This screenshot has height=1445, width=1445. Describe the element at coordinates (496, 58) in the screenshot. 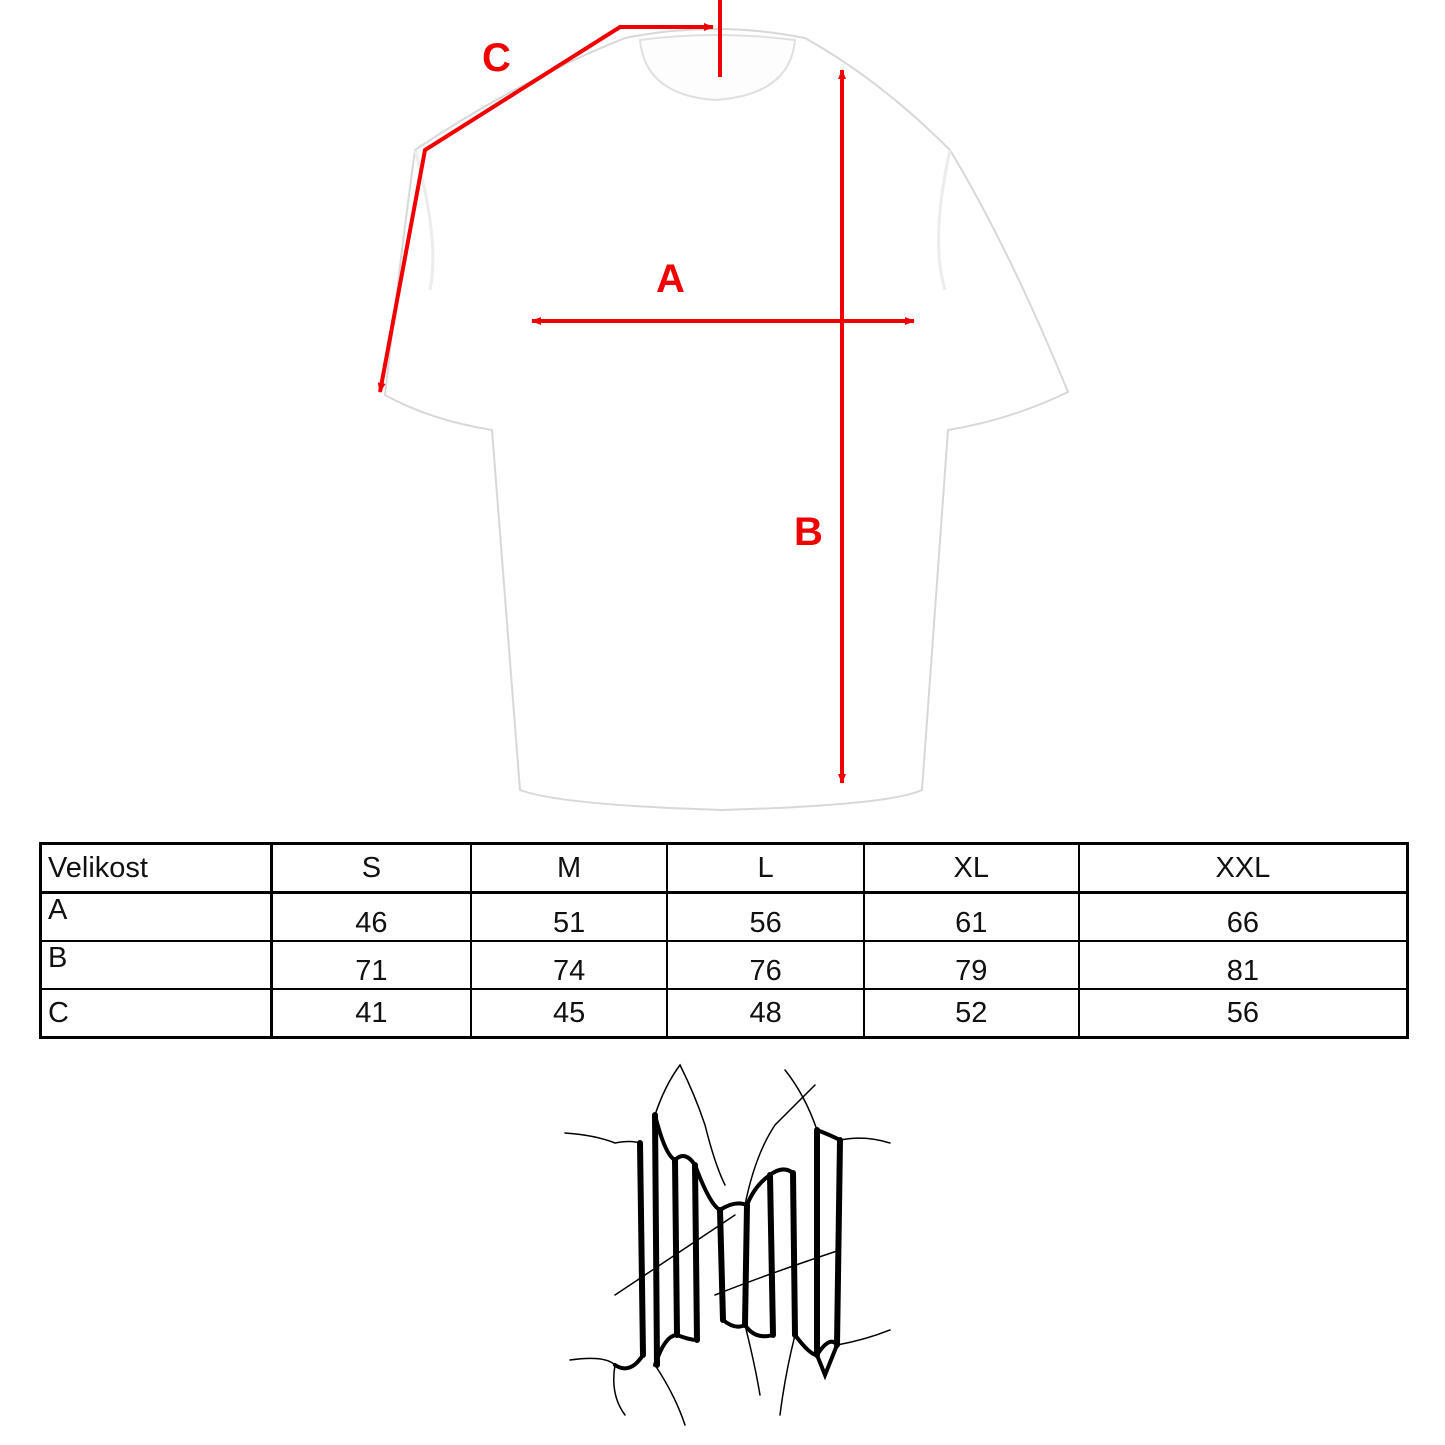

I see `label-c: C` at that location.